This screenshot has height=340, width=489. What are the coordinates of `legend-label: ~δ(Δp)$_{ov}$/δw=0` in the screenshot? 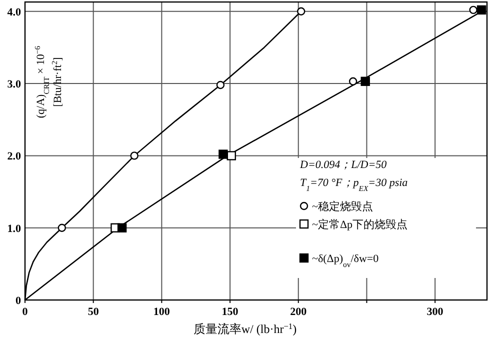 It's located at (346, 260).